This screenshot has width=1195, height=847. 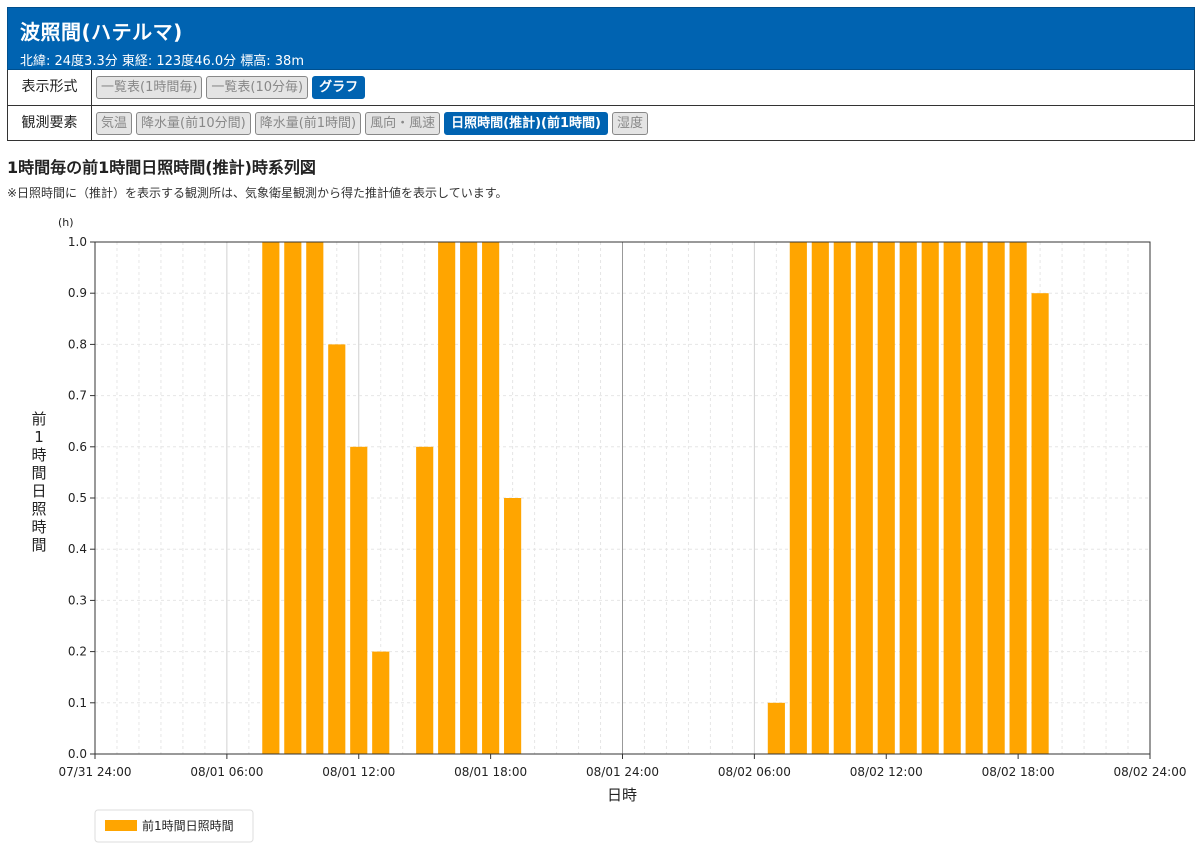 What do you see at coordinates (886, 772) in the screenshot?
I see `x-tick-label: 08/02 12:00` at bounding box center [886, 772].